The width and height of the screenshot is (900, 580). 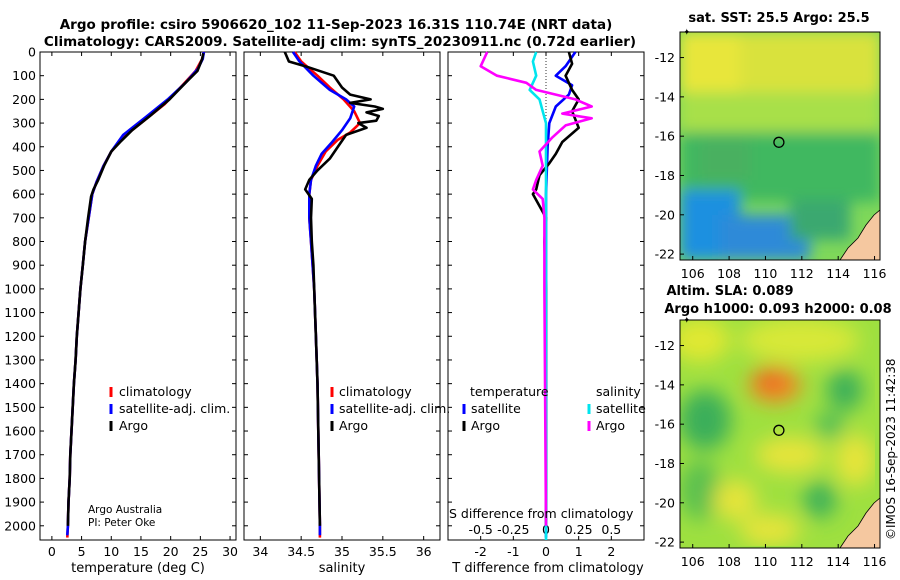 I want to click on x-tick-label: 35, so click(x=342, y=551).